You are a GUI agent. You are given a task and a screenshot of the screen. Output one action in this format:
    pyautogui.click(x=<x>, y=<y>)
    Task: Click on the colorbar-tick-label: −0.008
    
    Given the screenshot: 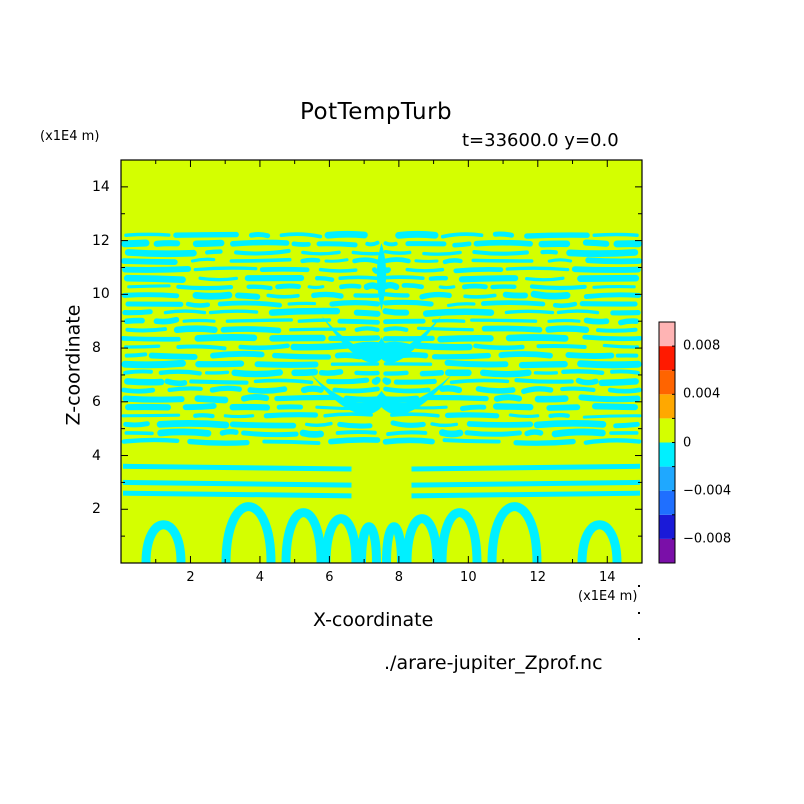 What is the action you would take?
    pyautogui.click(x=707, y=539)
    